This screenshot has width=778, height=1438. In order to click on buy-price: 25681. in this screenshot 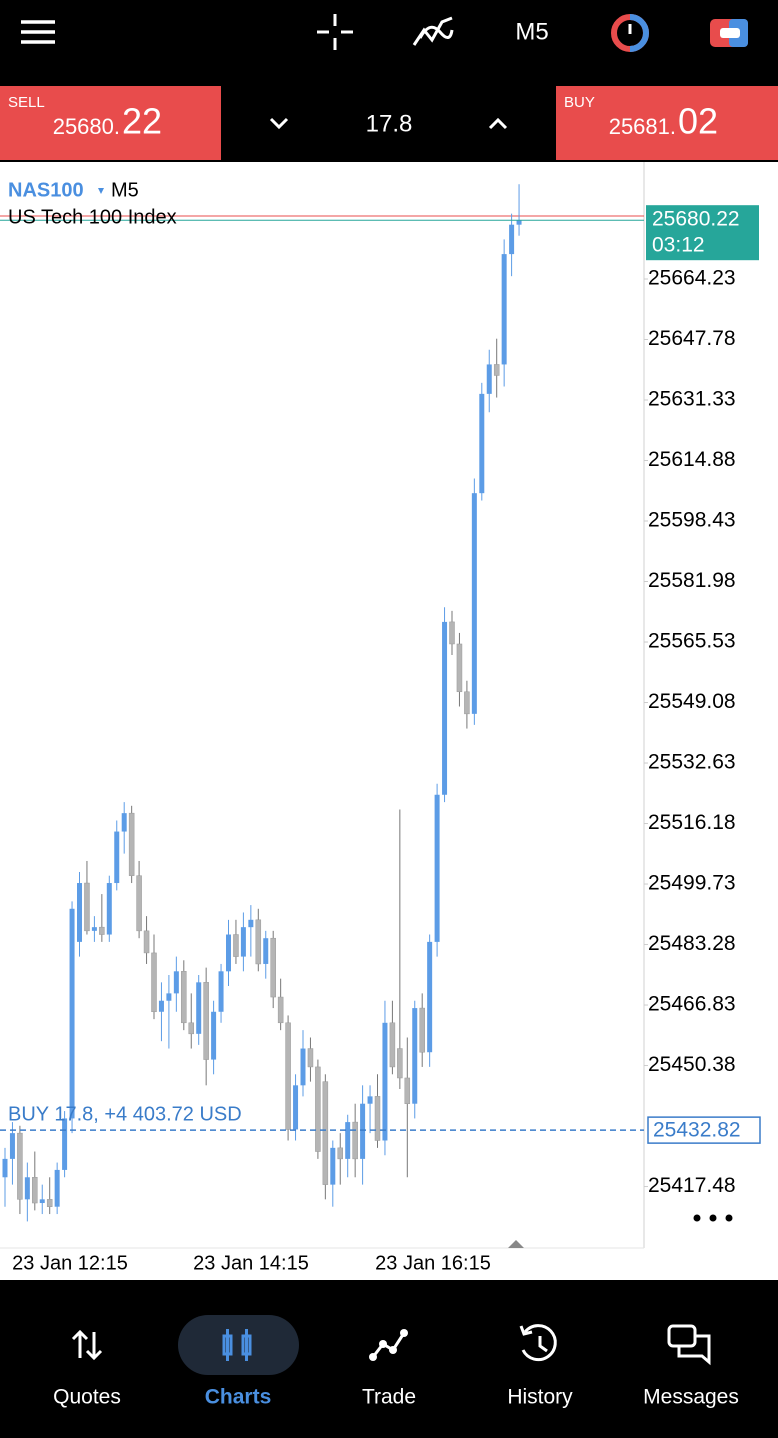, I will do `click(642, 126)`.